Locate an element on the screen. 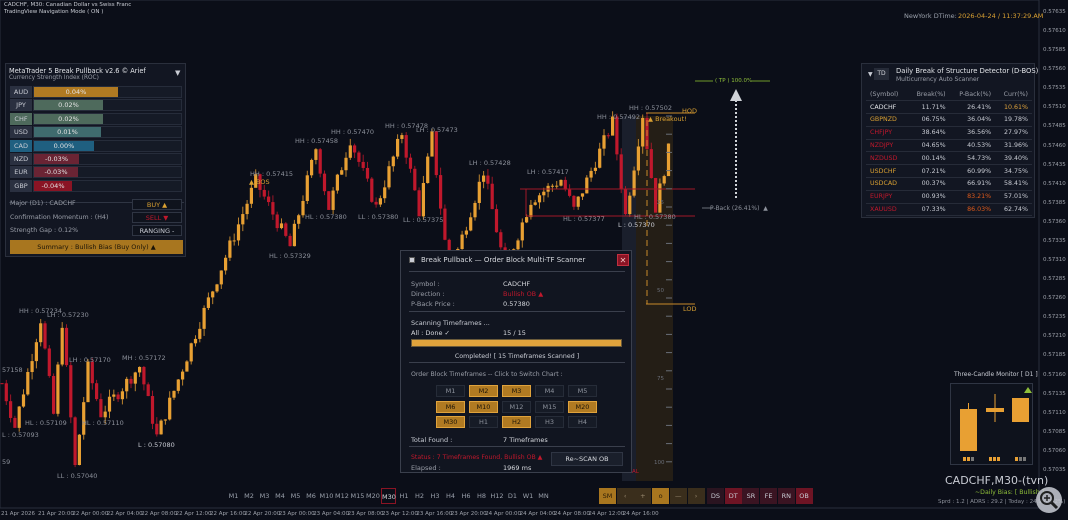 The height and width of the screenshot is (520, 1068). dbos-row: GBPNZD 06.75% 36.04% 19.78% is located at coordinates (949, 120).